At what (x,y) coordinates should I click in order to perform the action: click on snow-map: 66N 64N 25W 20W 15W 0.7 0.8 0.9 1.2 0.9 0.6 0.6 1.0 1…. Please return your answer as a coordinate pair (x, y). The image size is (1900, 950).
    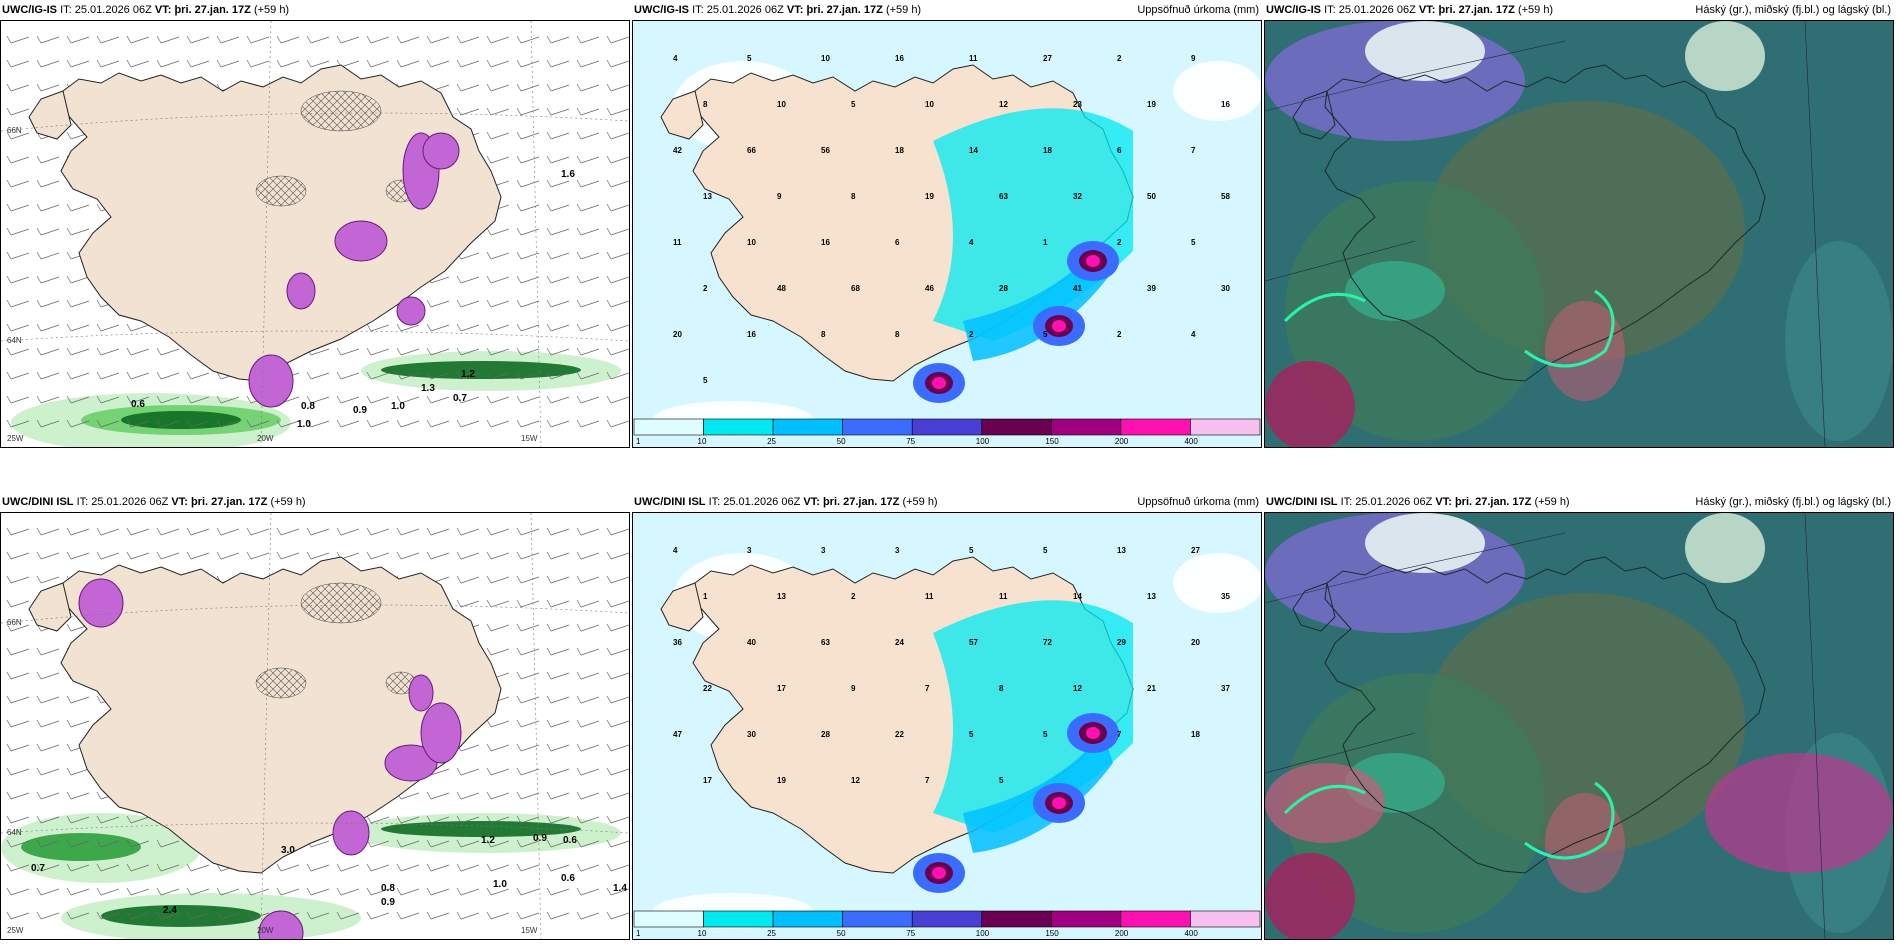
    Looking at the image, I should click on (315, 726).